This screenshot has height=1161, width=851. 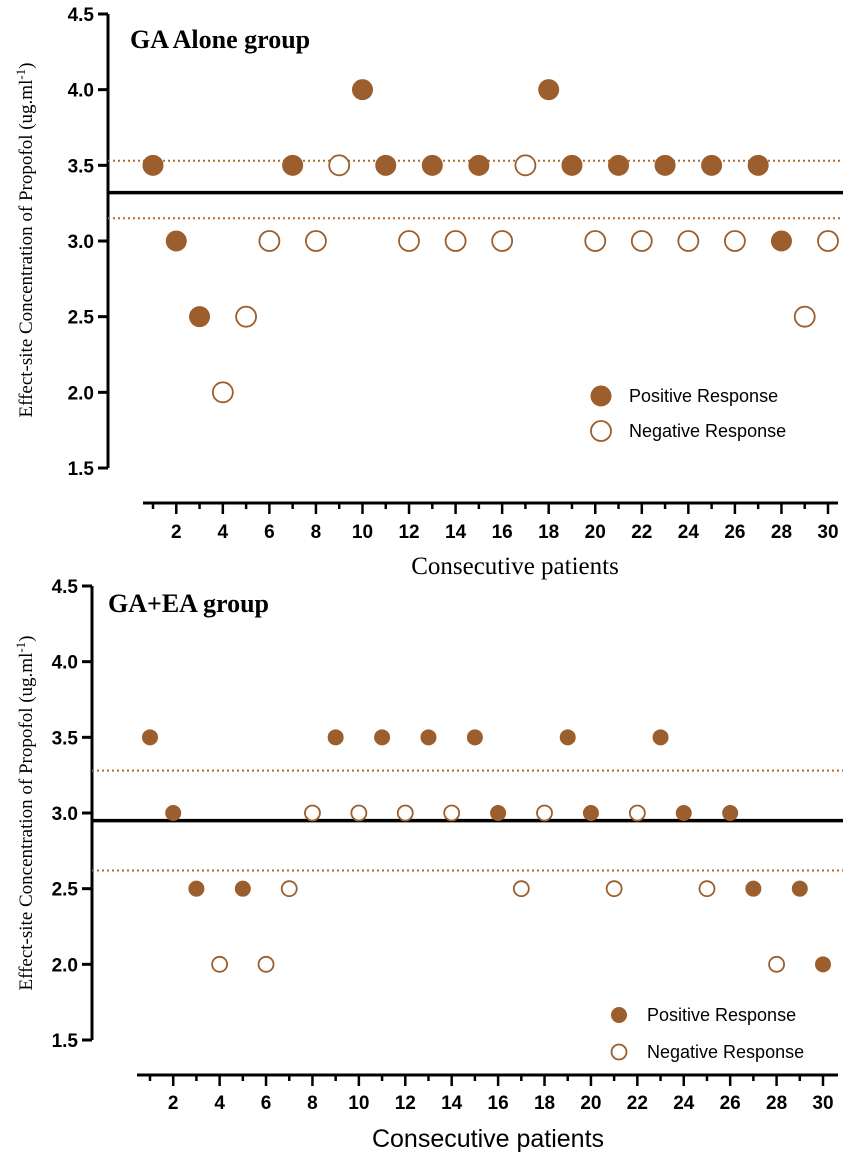 I want to click on y-tick-label: 1.5, so click(x=81, y=469).